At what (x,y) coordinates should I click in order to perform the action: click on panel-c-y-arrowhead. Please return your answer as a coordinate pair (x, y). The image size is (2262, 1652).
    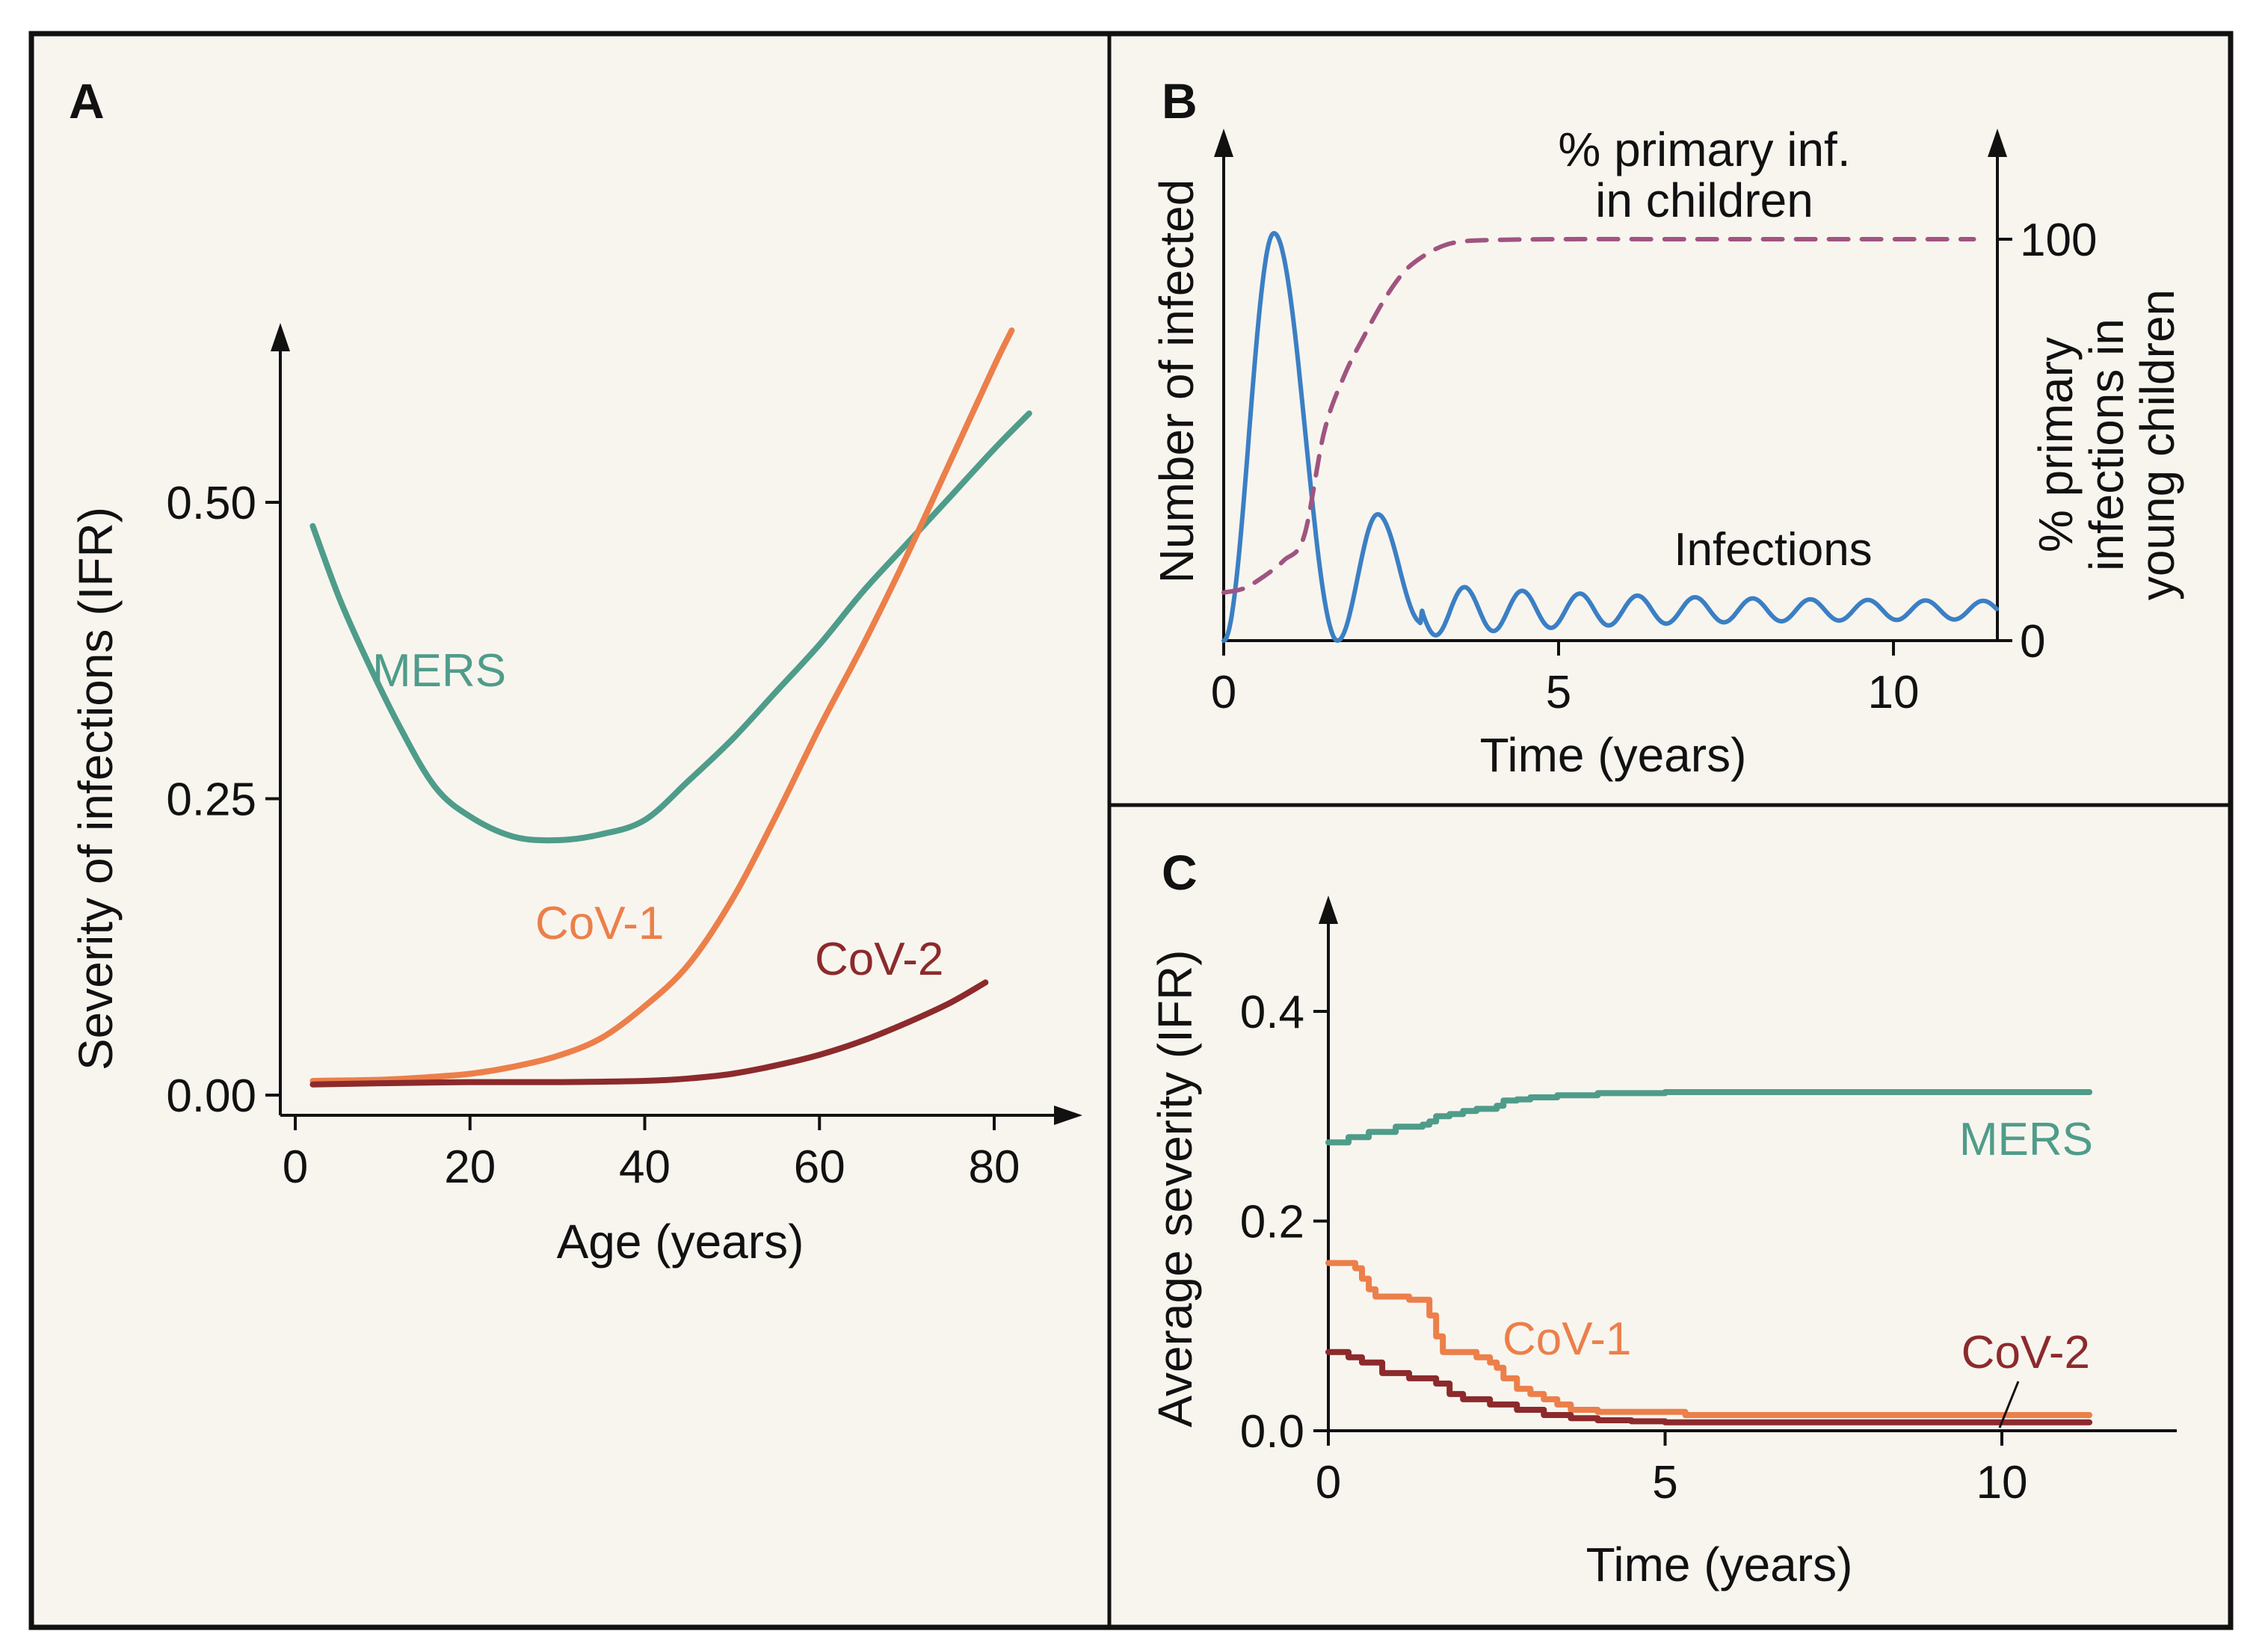
    Looking at the image, I should click on (1328, 910).